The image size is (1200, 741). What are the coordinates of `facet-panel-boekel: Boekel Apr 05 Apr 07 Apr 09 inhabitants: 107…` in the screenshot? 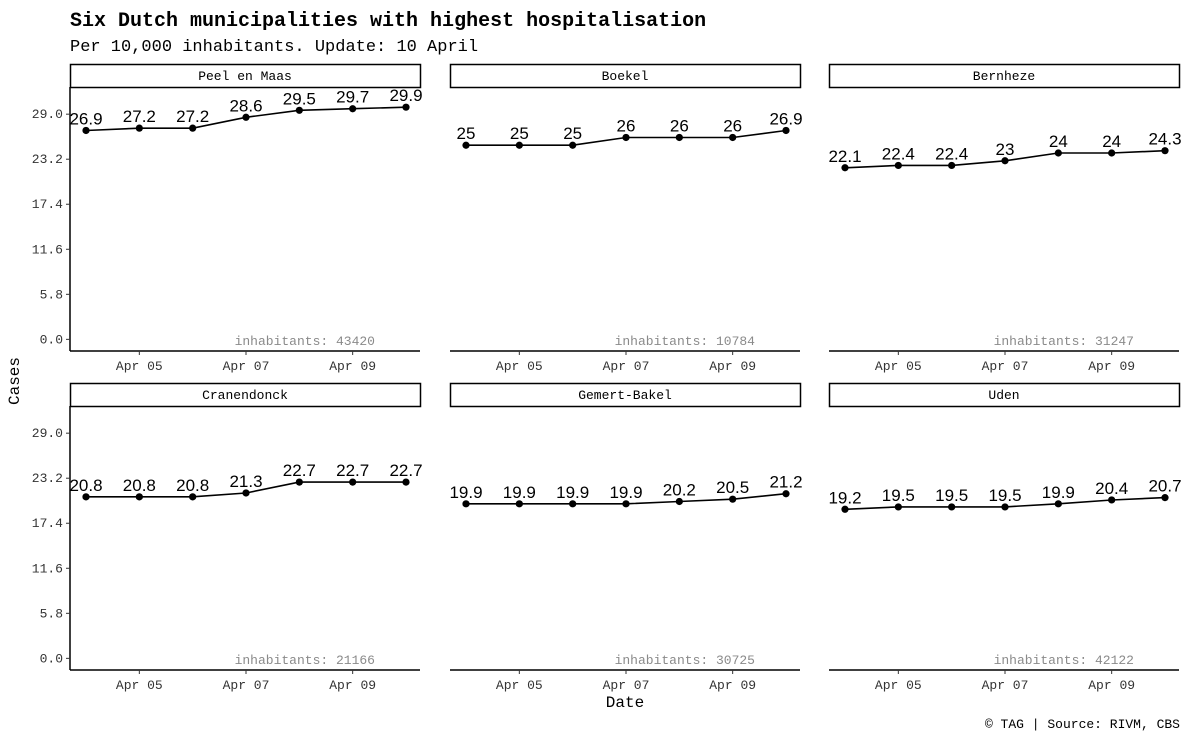 It's located at (626, 218).